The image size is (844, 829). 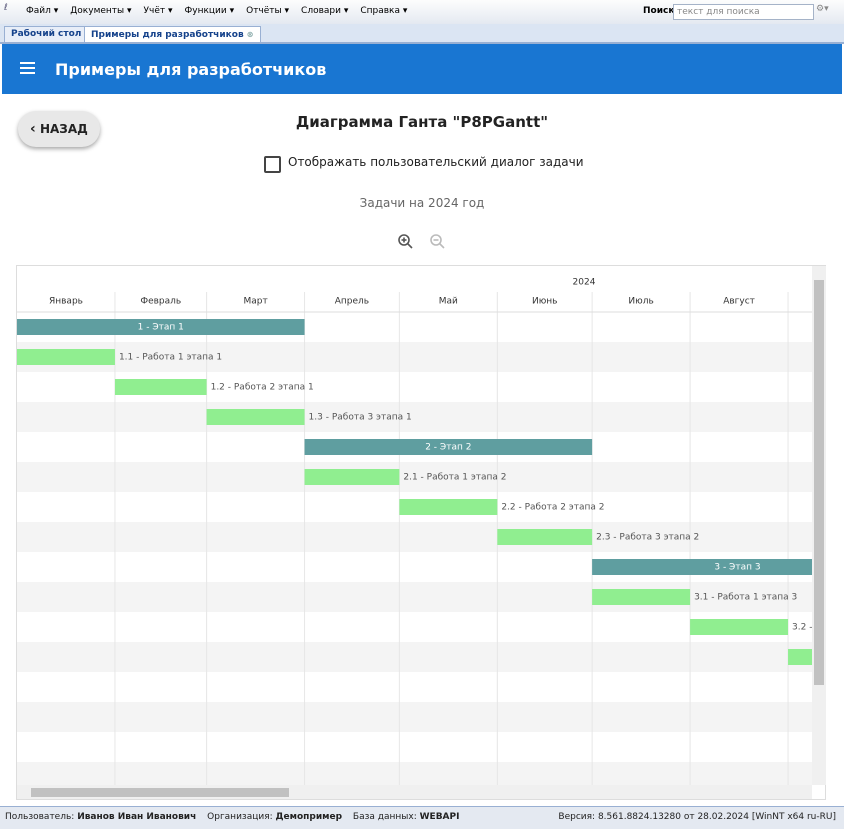 What do you see at coordinates (240, 817) in the screenshot?
I see `org-label: Организация:` at bounding box center [240, 817].